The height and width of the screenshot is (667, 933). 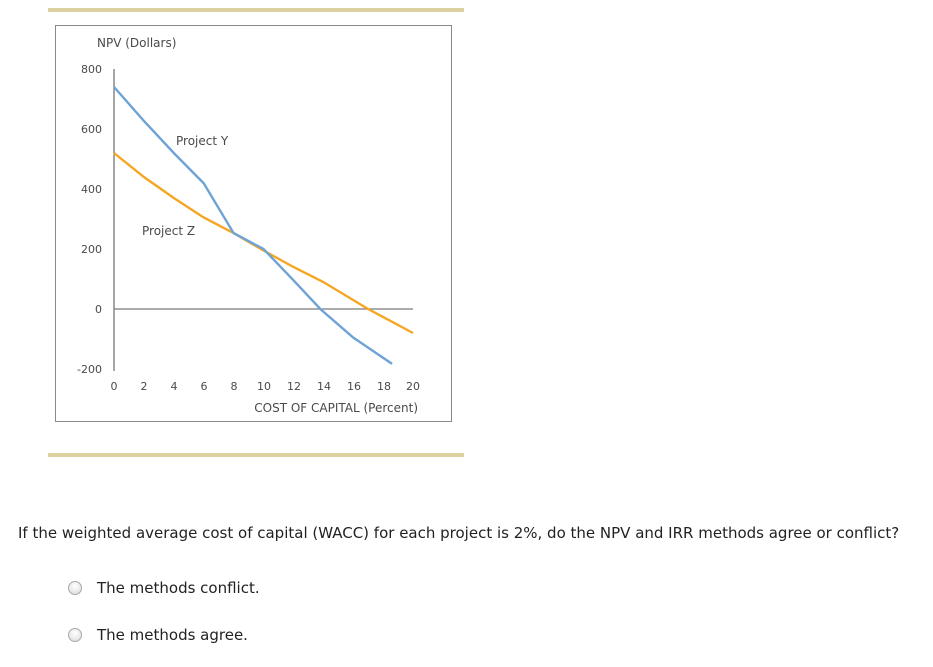 What do you see at coordinates (294, 386) in the screenshot?
I see `x-tick-label: 12` at bounding box center [294, 386].